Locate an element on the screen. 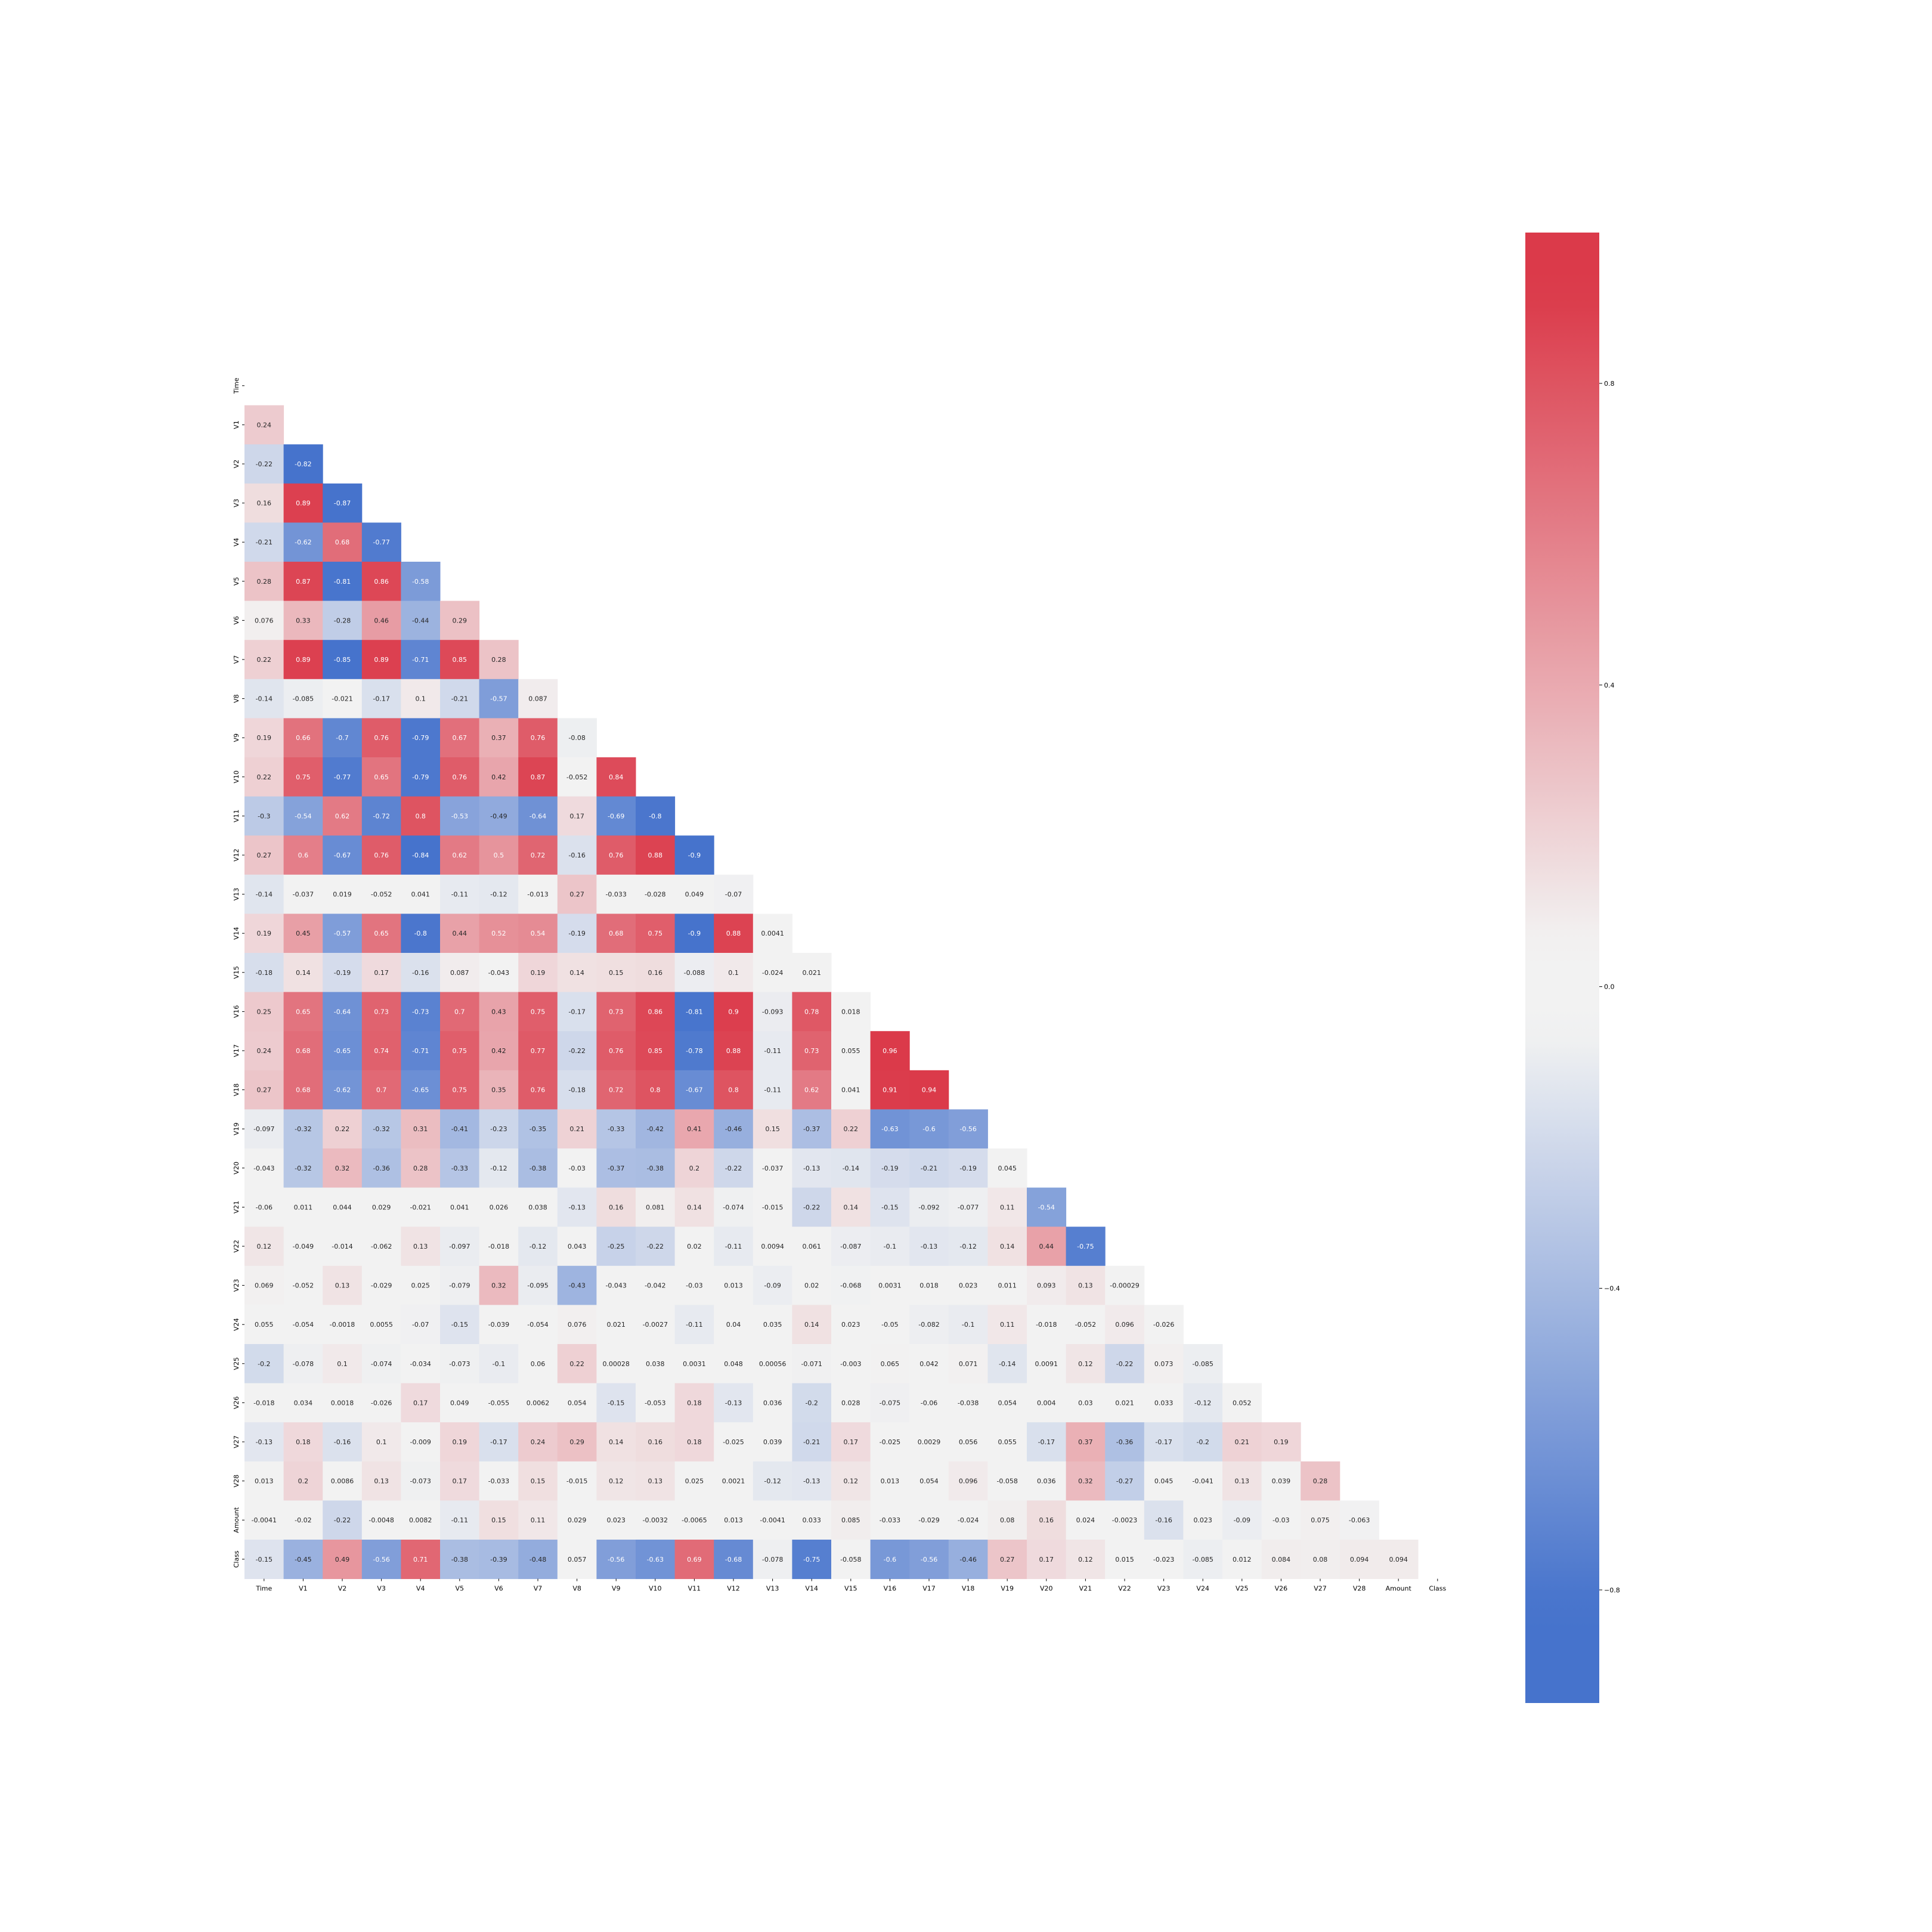  cell-value-label: 0.075 is located at coordinates (1321, 1520).